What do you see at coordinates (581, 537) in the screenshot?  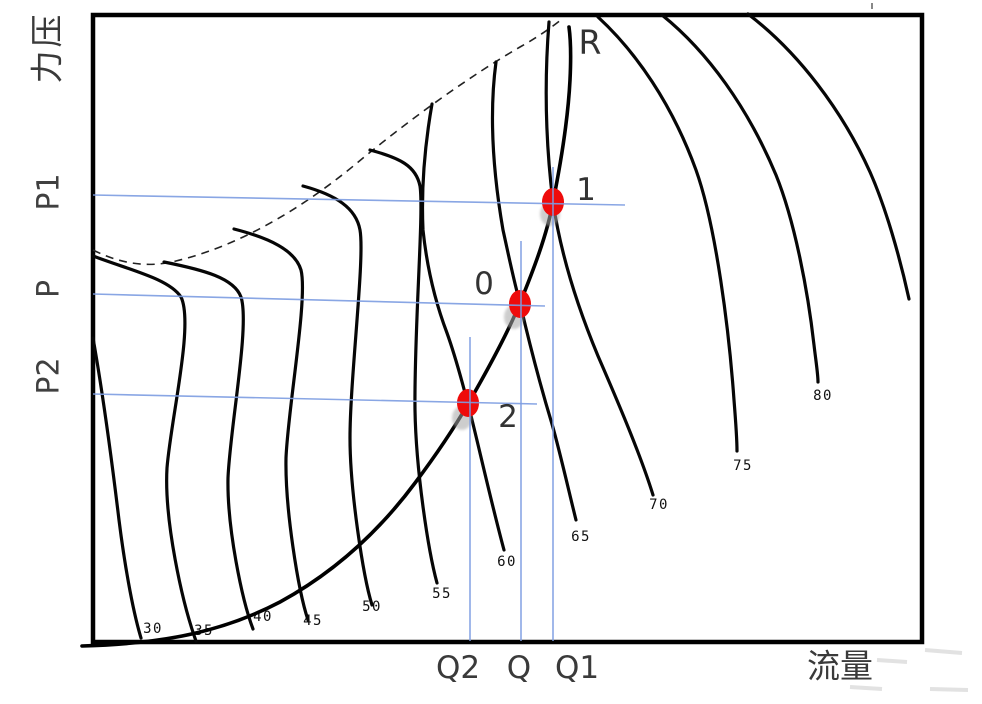 I see `speed-label-65: 65` at bounding box center [581, 537].